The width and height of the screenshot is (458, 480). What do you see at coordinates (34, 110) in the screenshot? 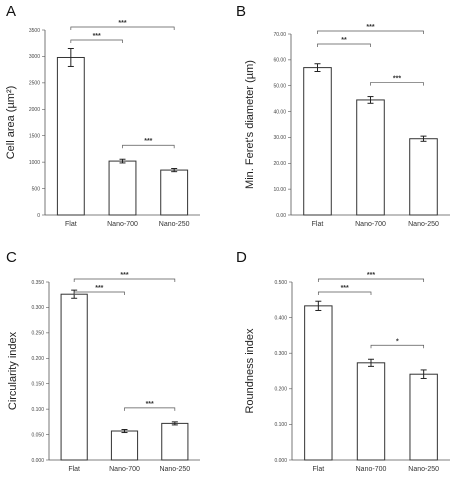
I see `y-tick-label: 2000` at bounding box center [34, 110].